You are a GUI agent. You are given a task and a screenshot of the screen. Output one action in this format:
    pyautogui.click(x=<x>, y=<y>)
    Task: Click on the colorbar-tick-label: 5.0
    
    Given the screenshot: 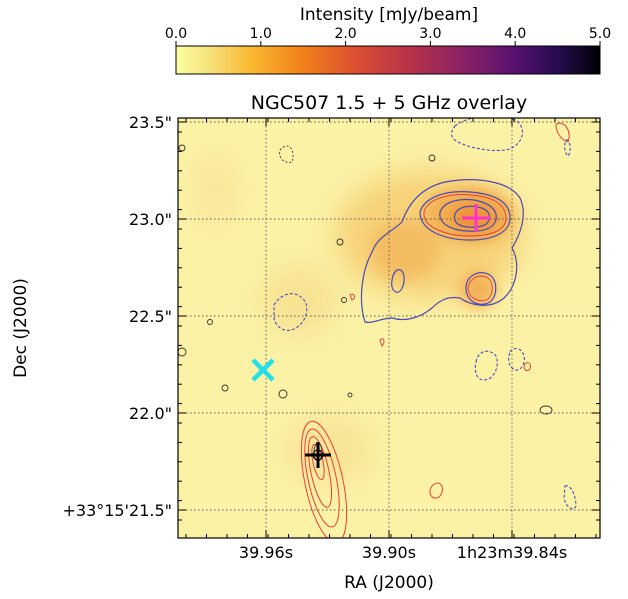 What is the action you would take?
    pyautogui.click(x=600, y=34)
    